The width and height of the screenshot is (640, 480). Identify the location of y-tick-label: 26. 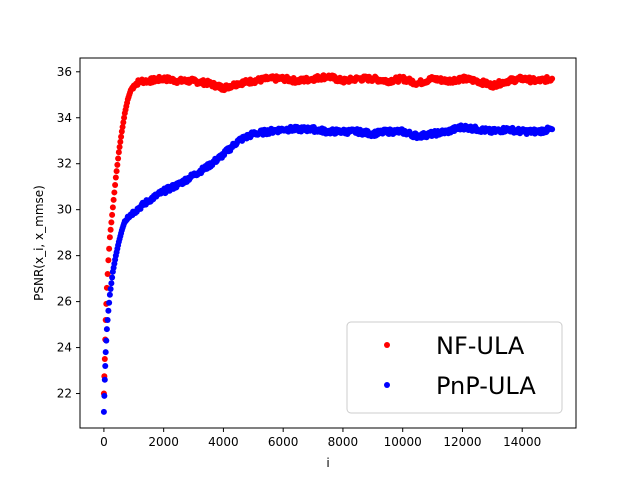
(64, 302).